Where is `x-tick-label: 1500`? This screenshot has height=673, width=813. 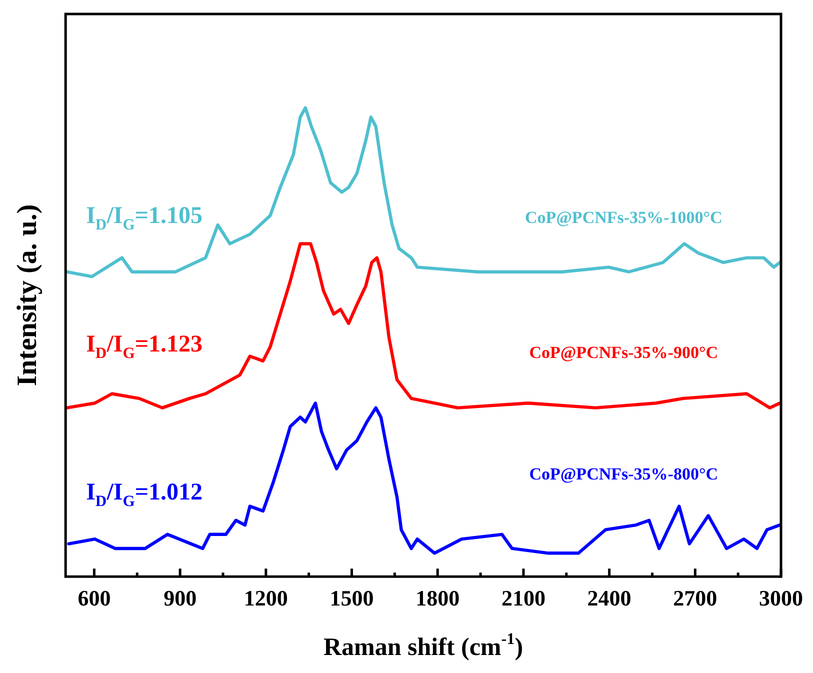 x-tick-label: 1500 is located at coordinates (352, 597).